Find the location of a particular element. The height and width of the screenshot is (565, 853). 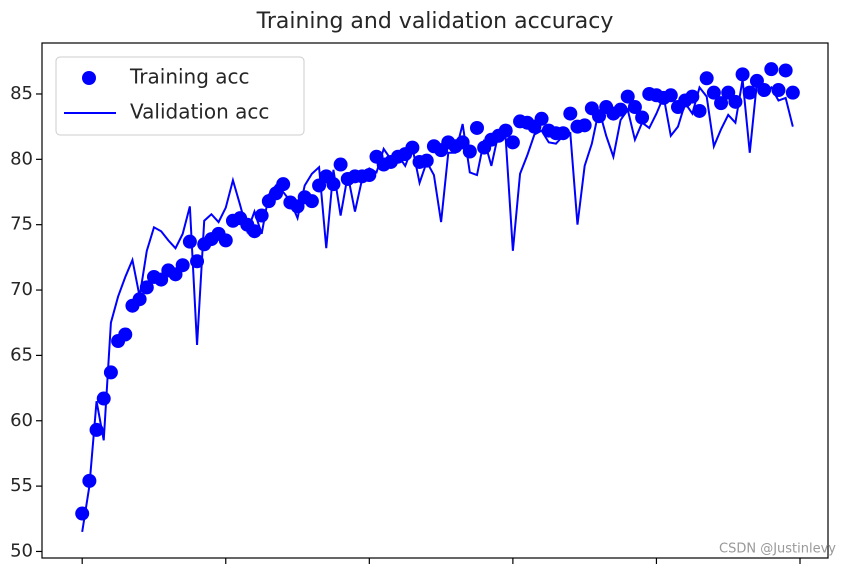

legend-marker is located at coordinates (89, 78).